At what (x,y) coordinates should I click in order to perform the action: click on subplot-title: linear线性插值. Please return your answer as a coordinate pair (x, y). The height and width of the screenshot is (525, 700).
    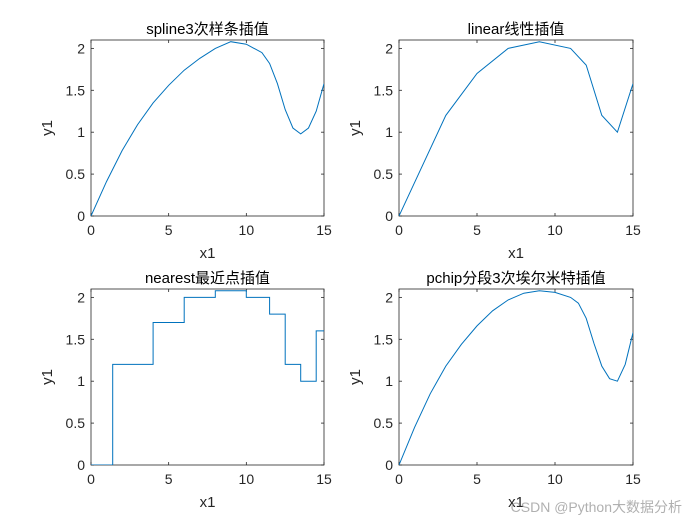
    Looking at the image, I should click on (516, 29).